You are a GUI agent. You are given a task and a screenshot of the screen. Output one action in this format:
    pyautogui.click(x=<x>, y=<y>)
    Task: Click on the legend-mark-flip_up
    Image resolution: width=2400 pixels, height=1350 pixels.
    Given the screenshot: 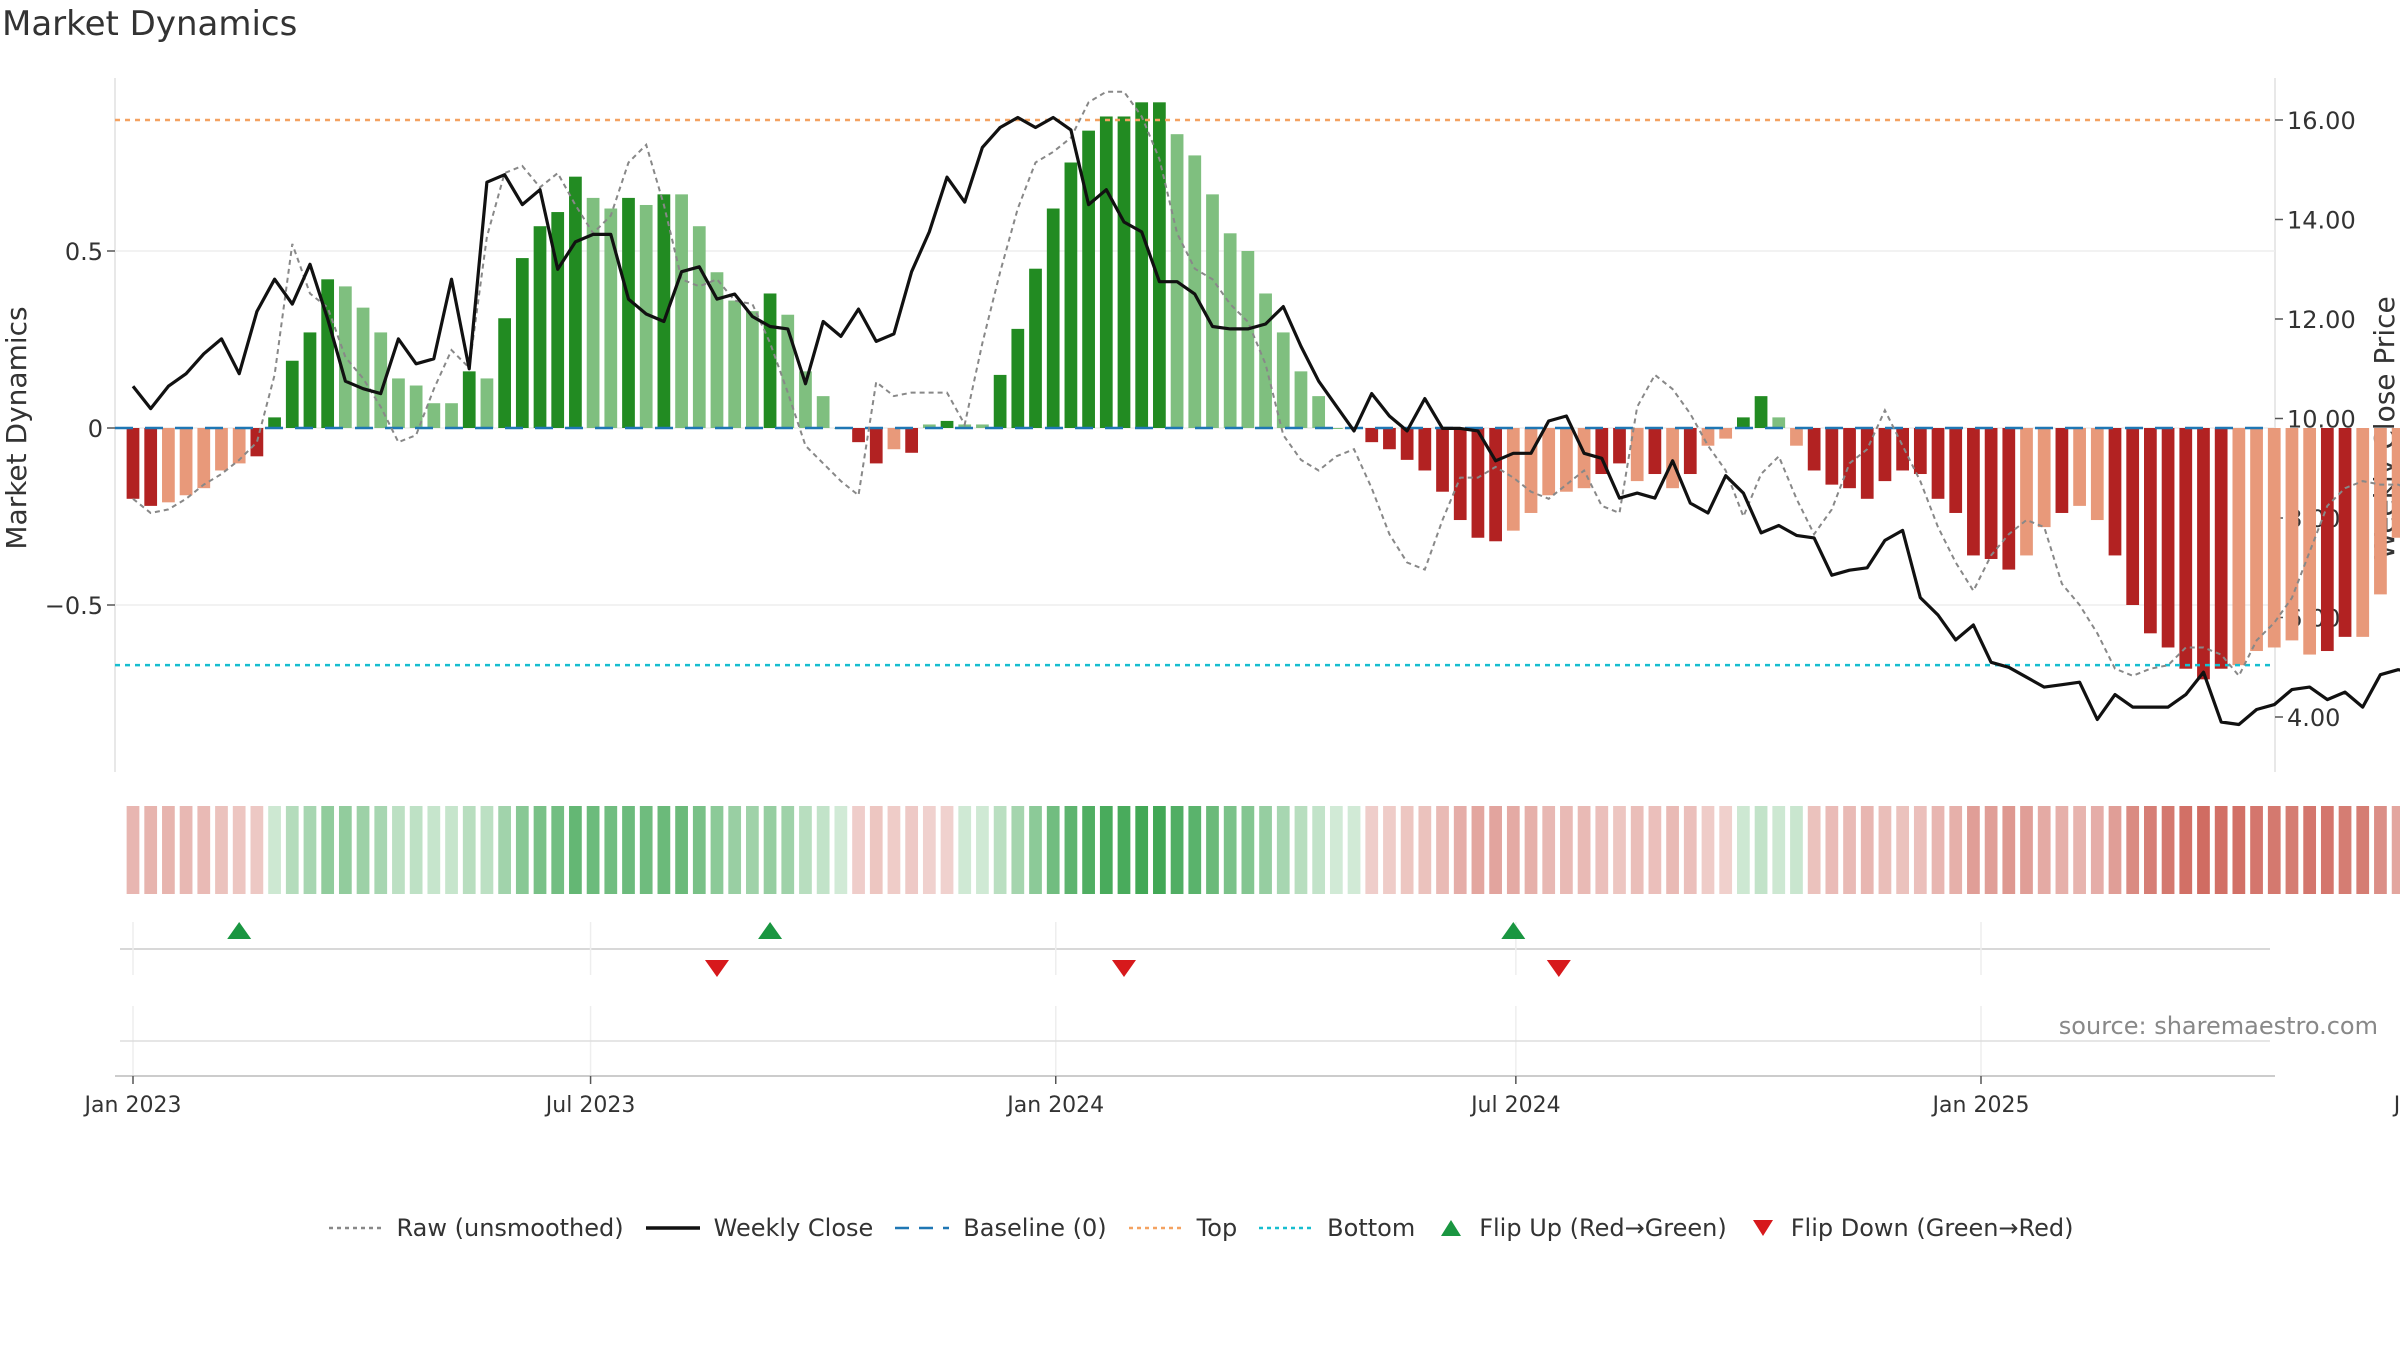 What is the action you would take?
    pyautogui.click(x=1451, y=1228)
    